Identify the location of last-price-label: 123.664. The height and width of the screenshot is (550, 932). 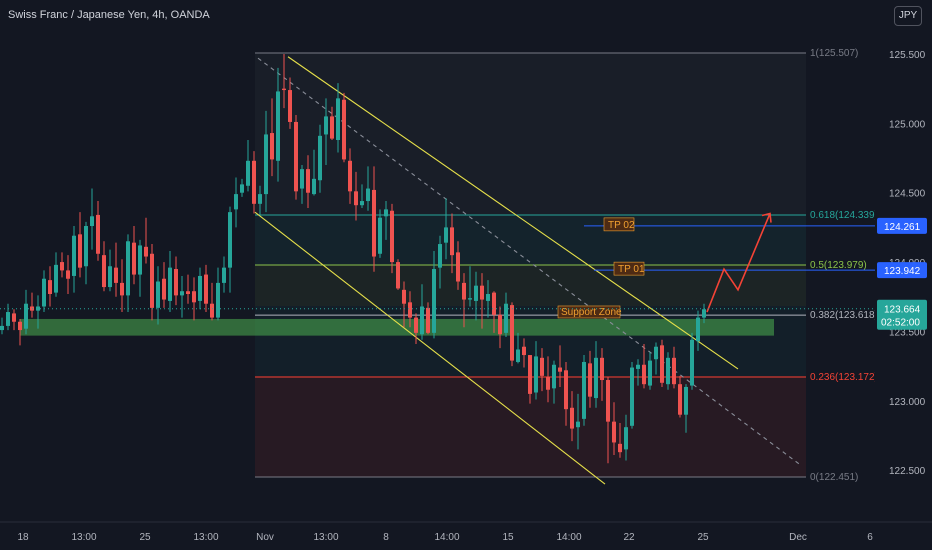
(902, 310).